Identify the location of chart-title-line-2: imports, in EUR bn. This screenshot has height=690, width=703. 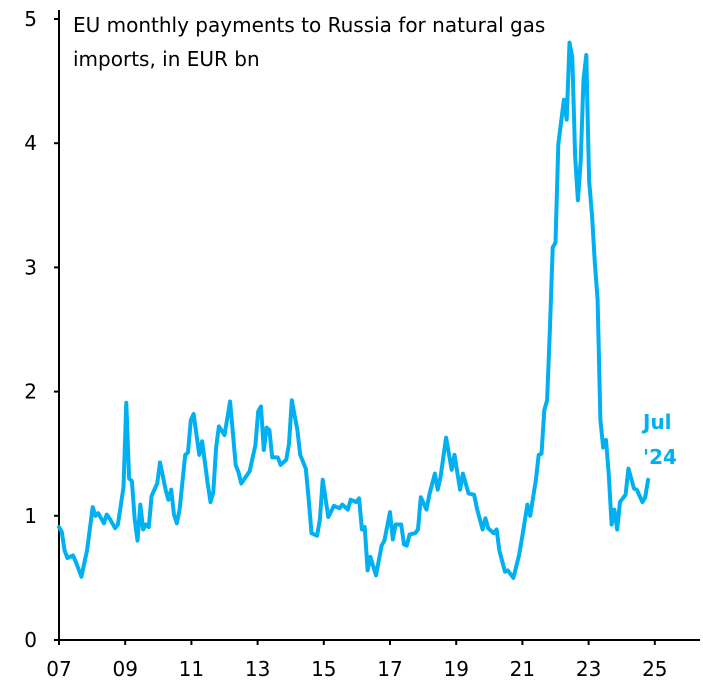
(166, 59).